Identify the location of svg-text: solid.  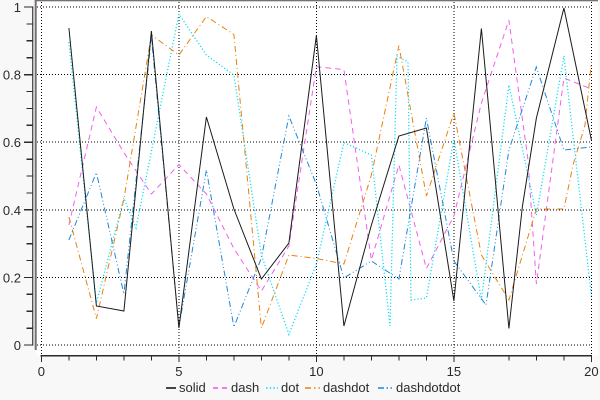
(192, 387).